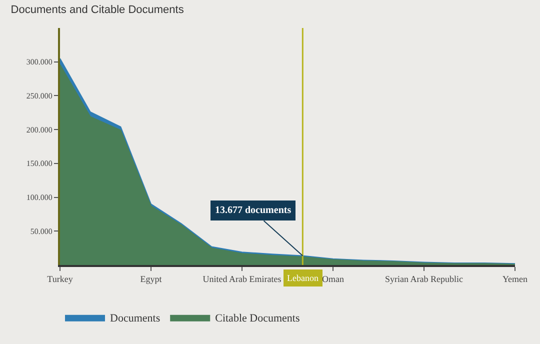 This screenshot has height=344, width=540. I want to click on y-tick-label: 200.000, so click(39, 129).